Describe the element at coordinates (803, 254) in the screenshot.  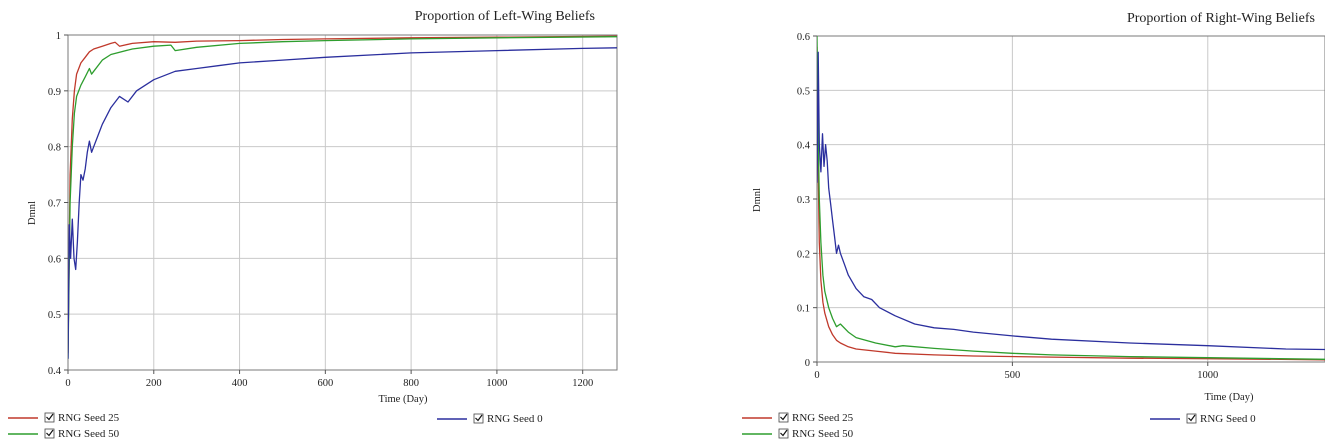
I see `y-tick-label: 0.2` at that location.